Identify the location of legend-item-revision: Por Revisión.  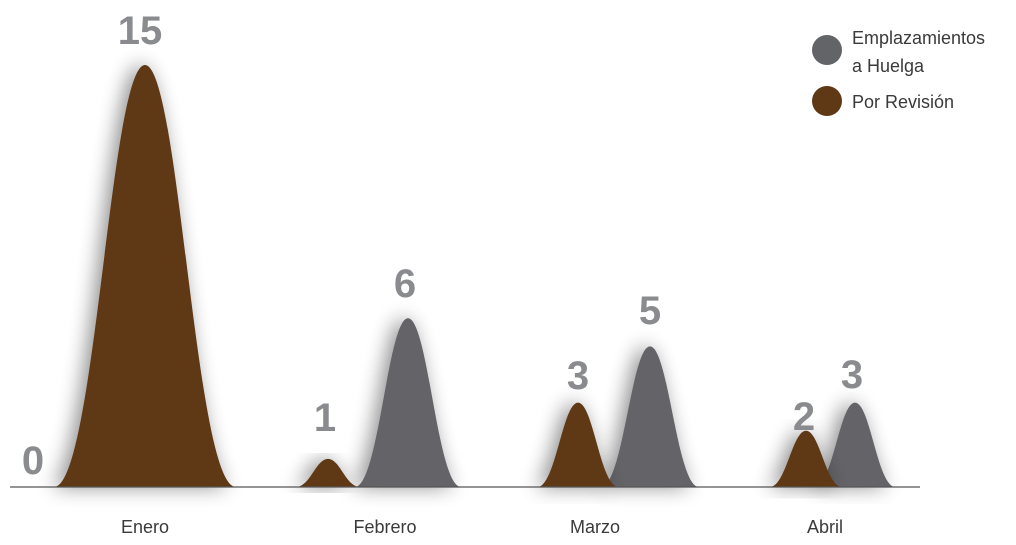
(883, 101).